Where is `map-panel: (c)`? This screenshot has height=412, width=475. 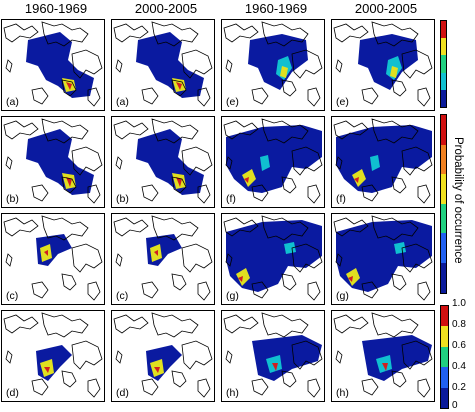
map-panel: (c) is located at coordinates (163, 259).